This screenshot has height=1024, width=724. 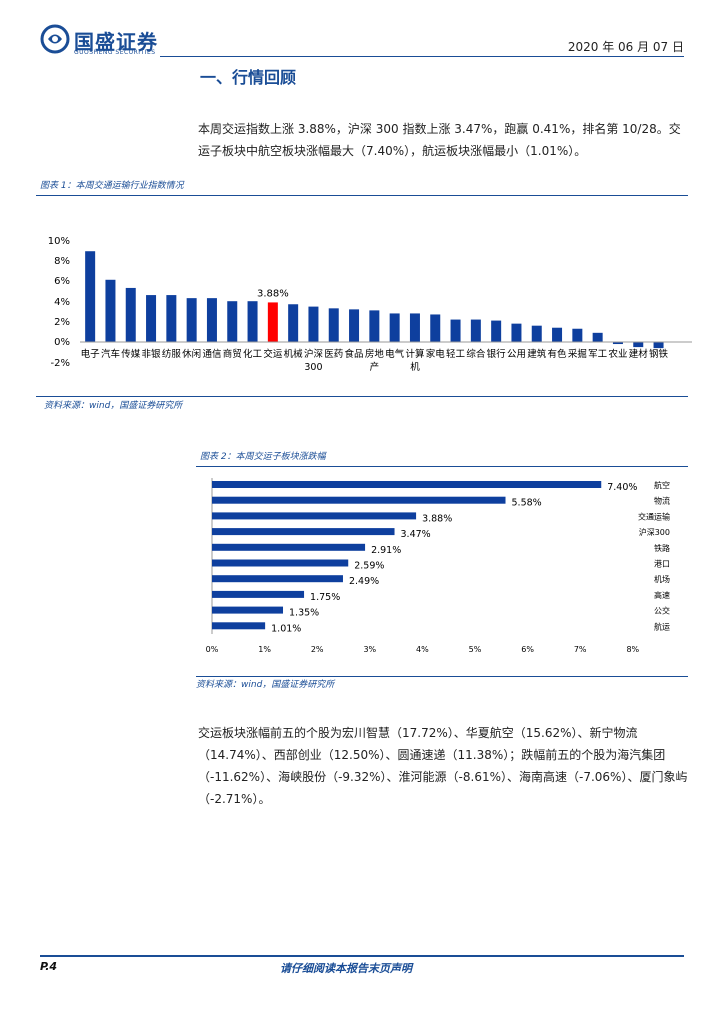 I want to click on figure1-category-label: 汽车, so click(x=110, y=354).